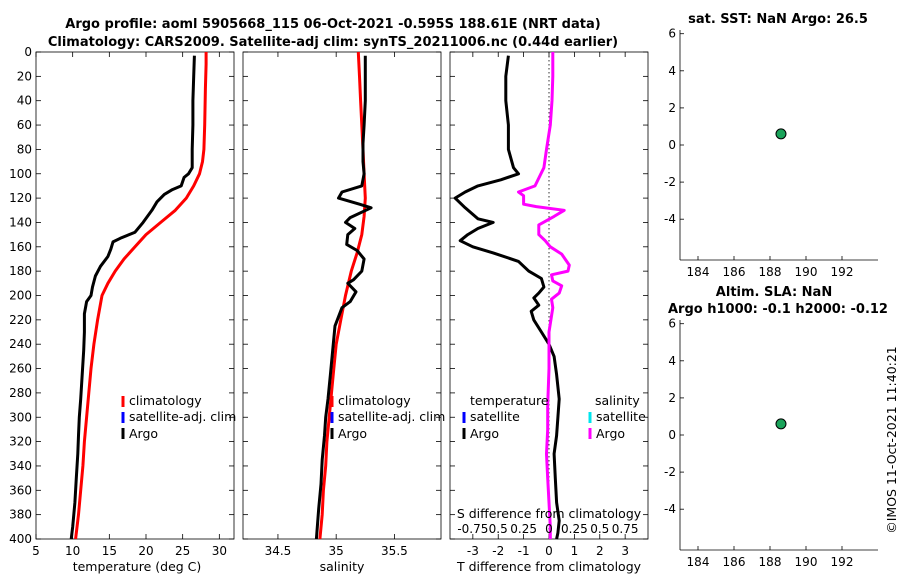  I want to click on y-tick-label: 140, so click(20, 222).